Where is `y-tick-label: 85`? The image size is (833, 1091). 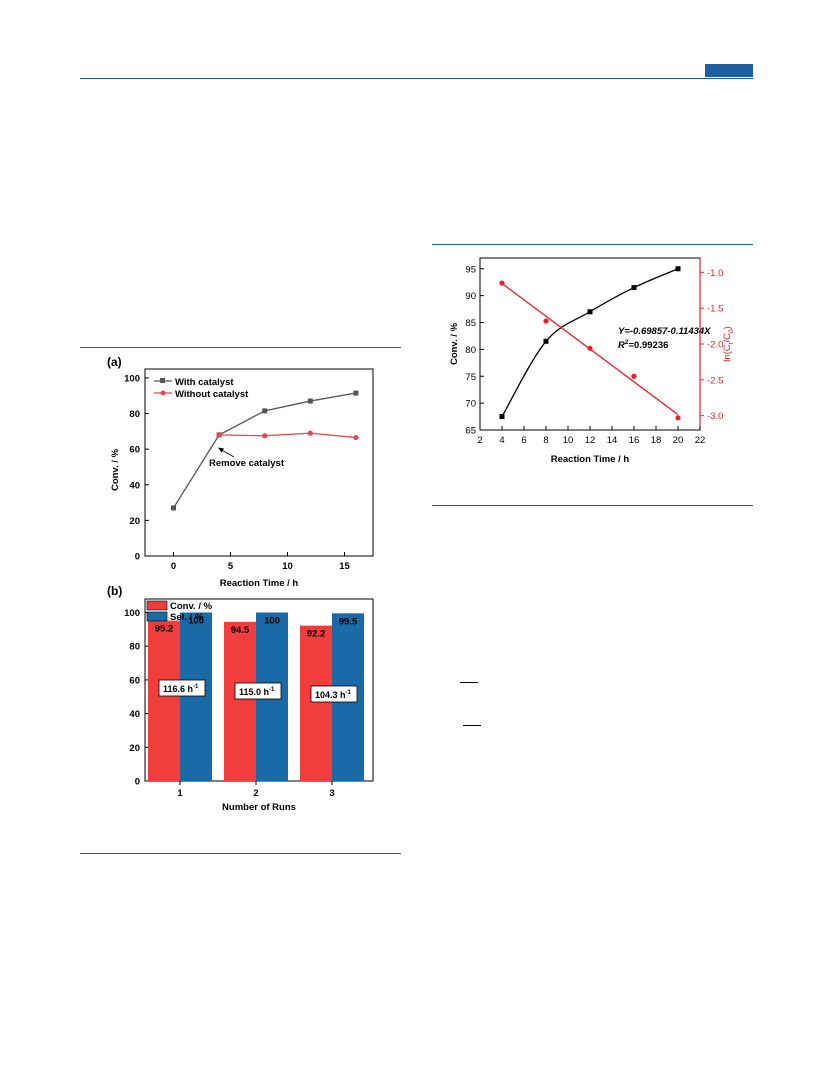
y-tick-label: 85 is located at coordinates (470, 323).